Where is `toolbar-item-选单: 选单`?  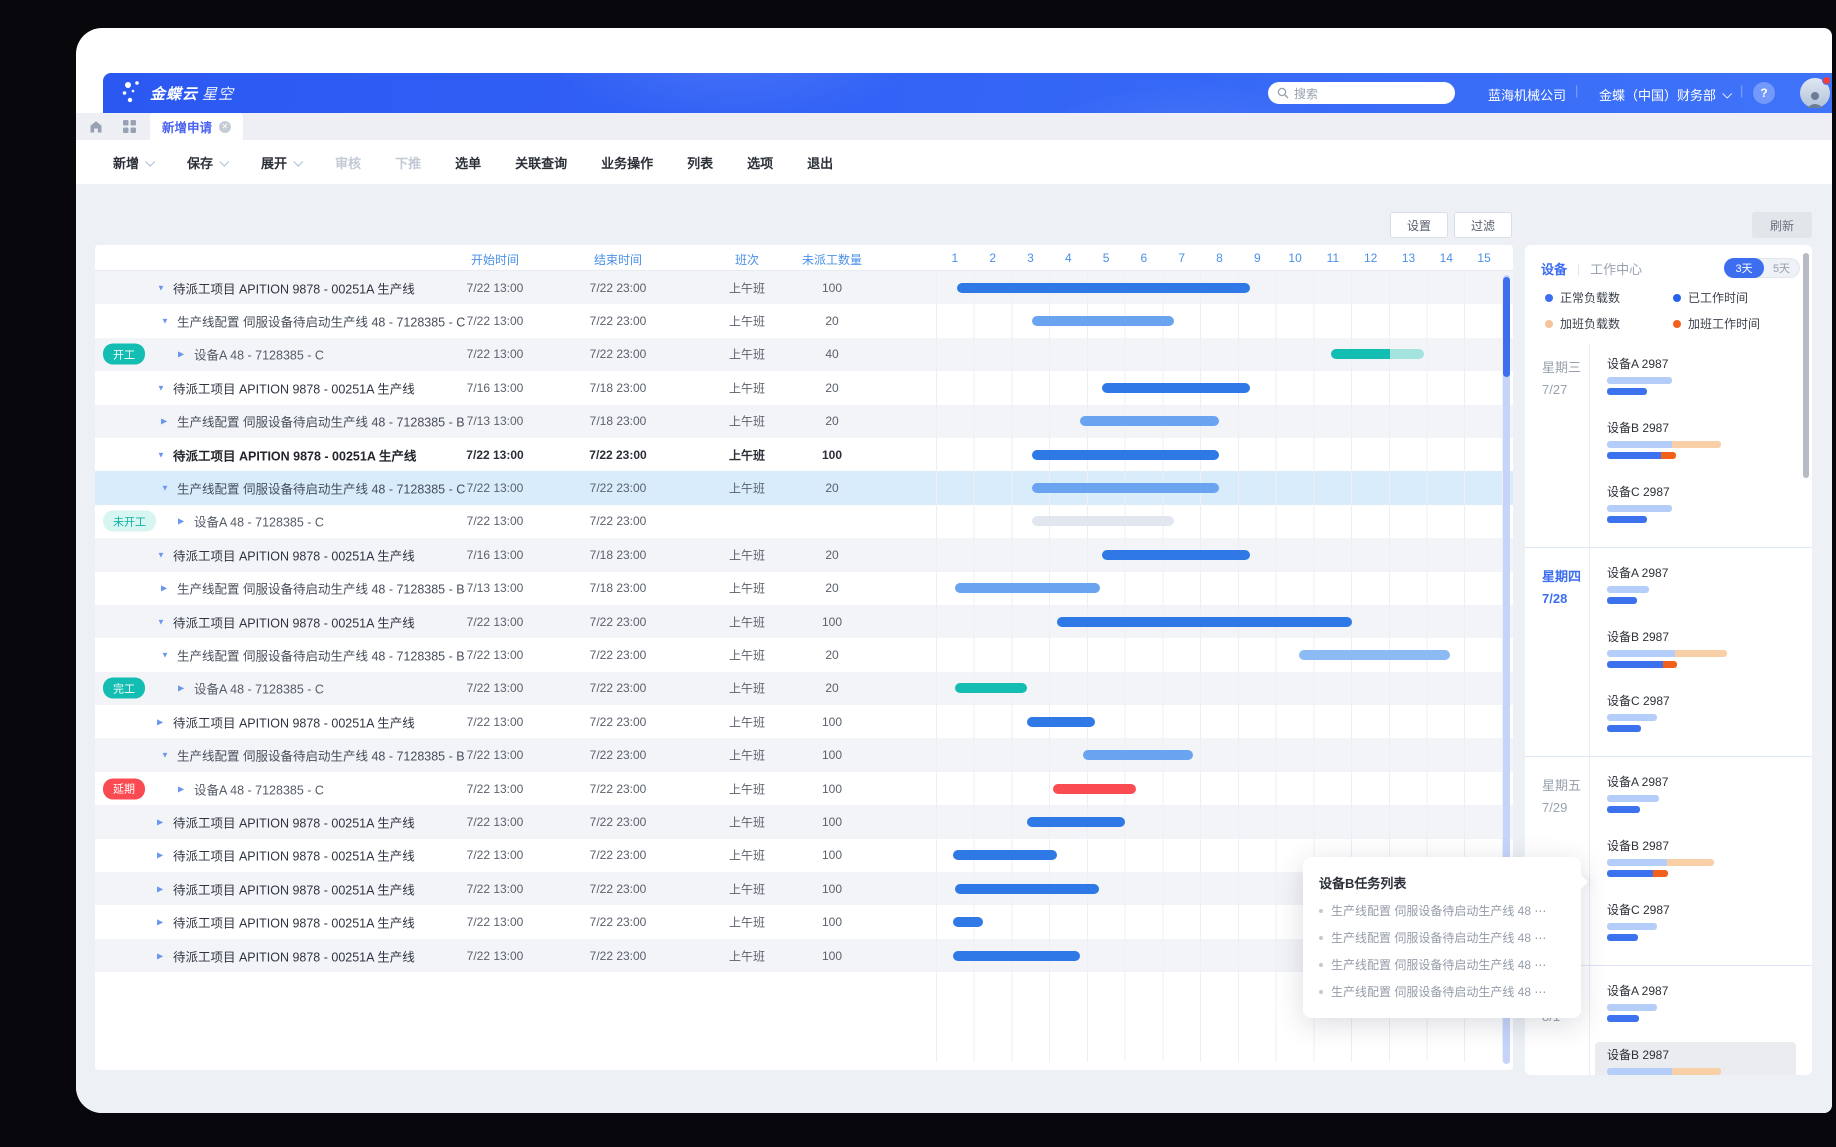 toolbar-item-选单: 选单 is located at coordinates (468, 162).